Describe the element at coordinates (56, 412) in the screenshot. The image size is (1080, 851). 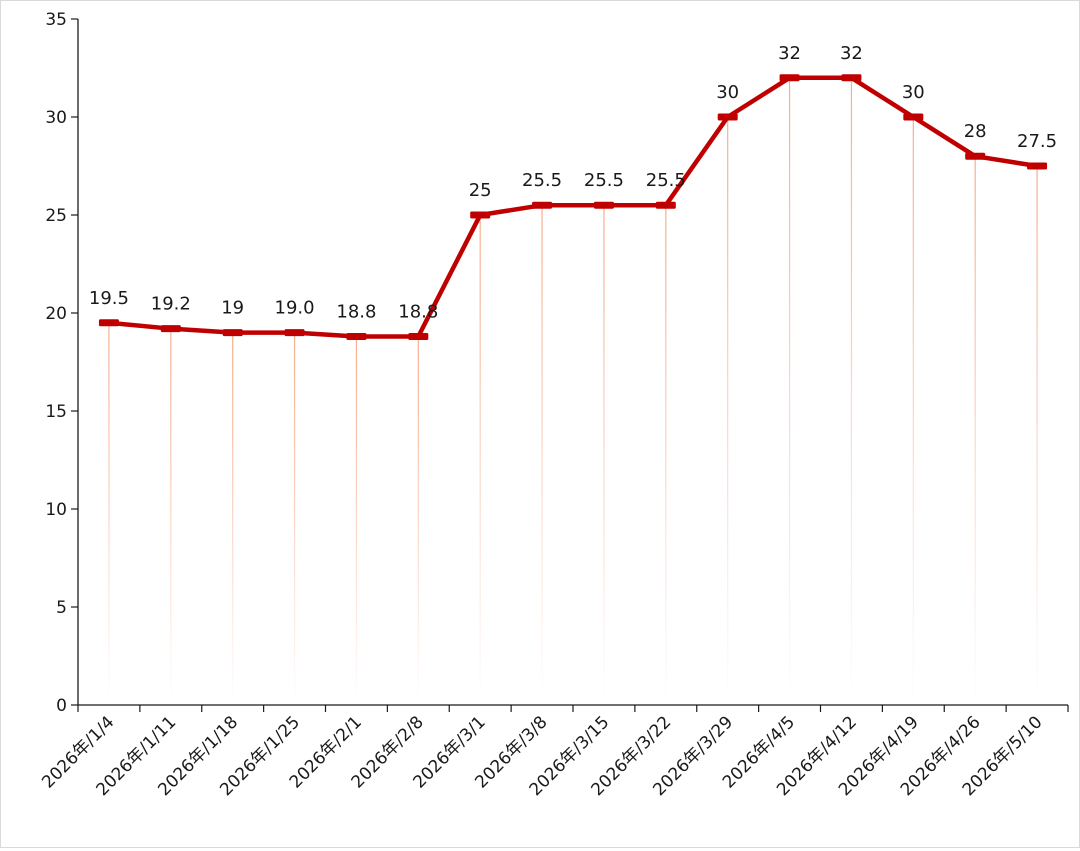
I see `y-tick-label: 15` at that location.